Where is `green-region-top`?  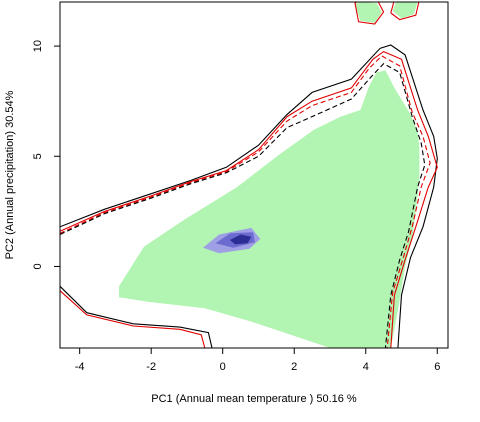 green-region-top is located at coordinates (405, 10).